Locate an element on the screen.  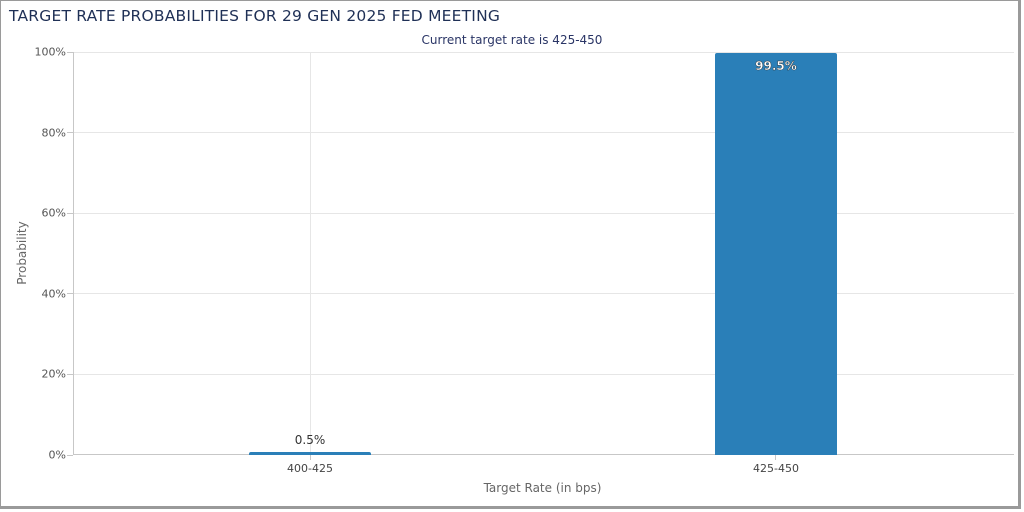
y-tick-80: 80% is located at coordinates (53, 133).